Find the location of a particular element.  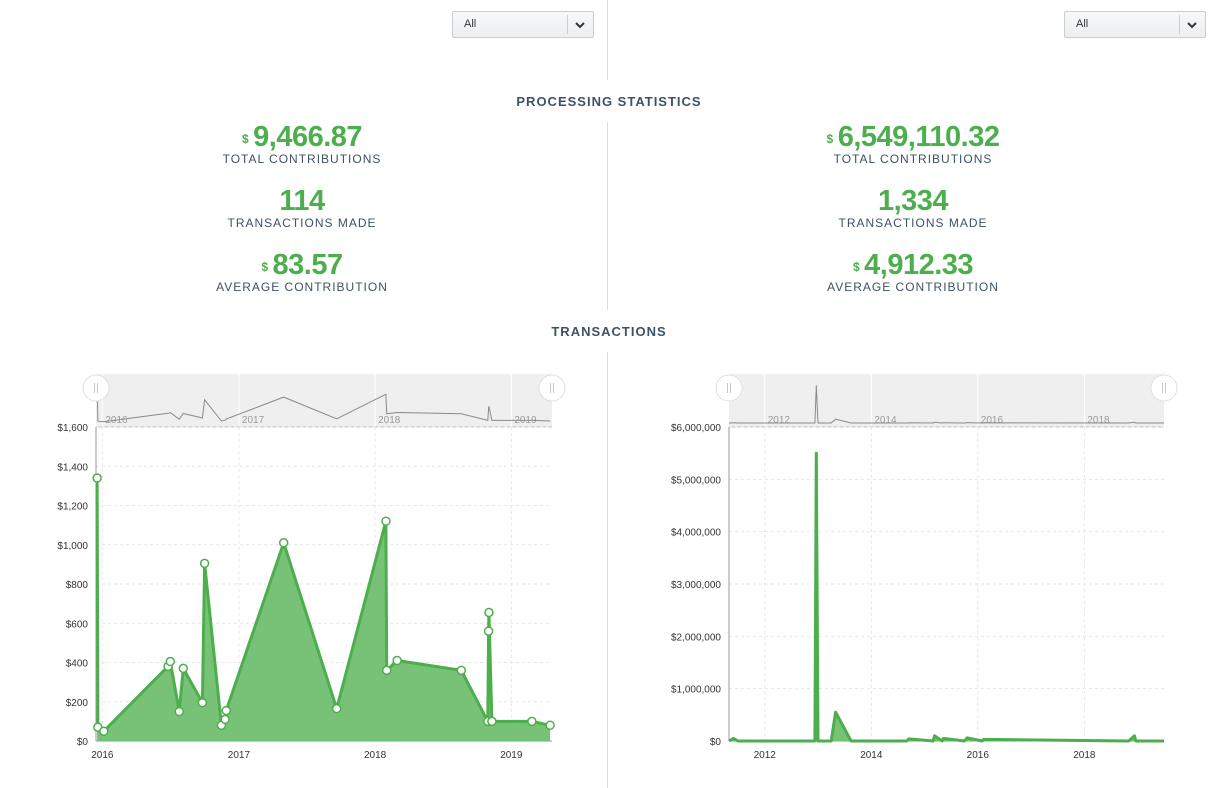

y-tick-label: $200 is located at coordinates (77, 703).